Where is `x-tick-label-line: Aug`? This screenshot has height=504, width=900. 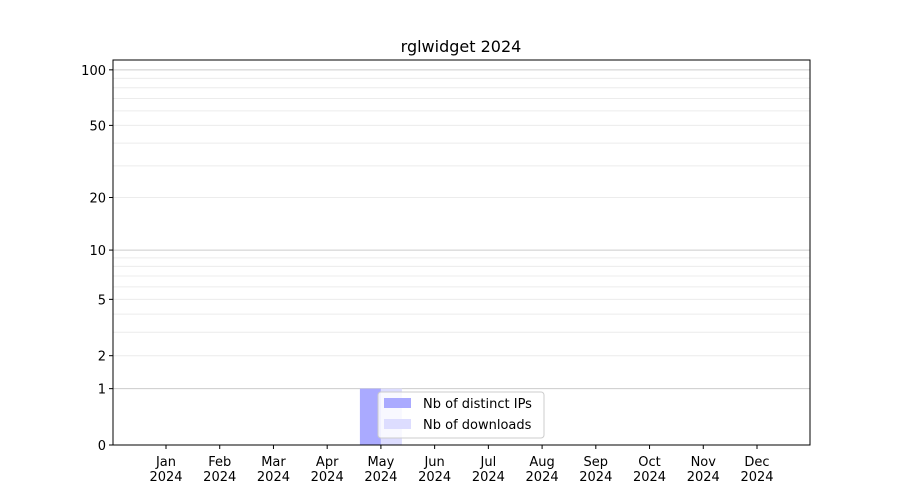 x-tick-label-line: Aug is located at coordinates (541, 462).